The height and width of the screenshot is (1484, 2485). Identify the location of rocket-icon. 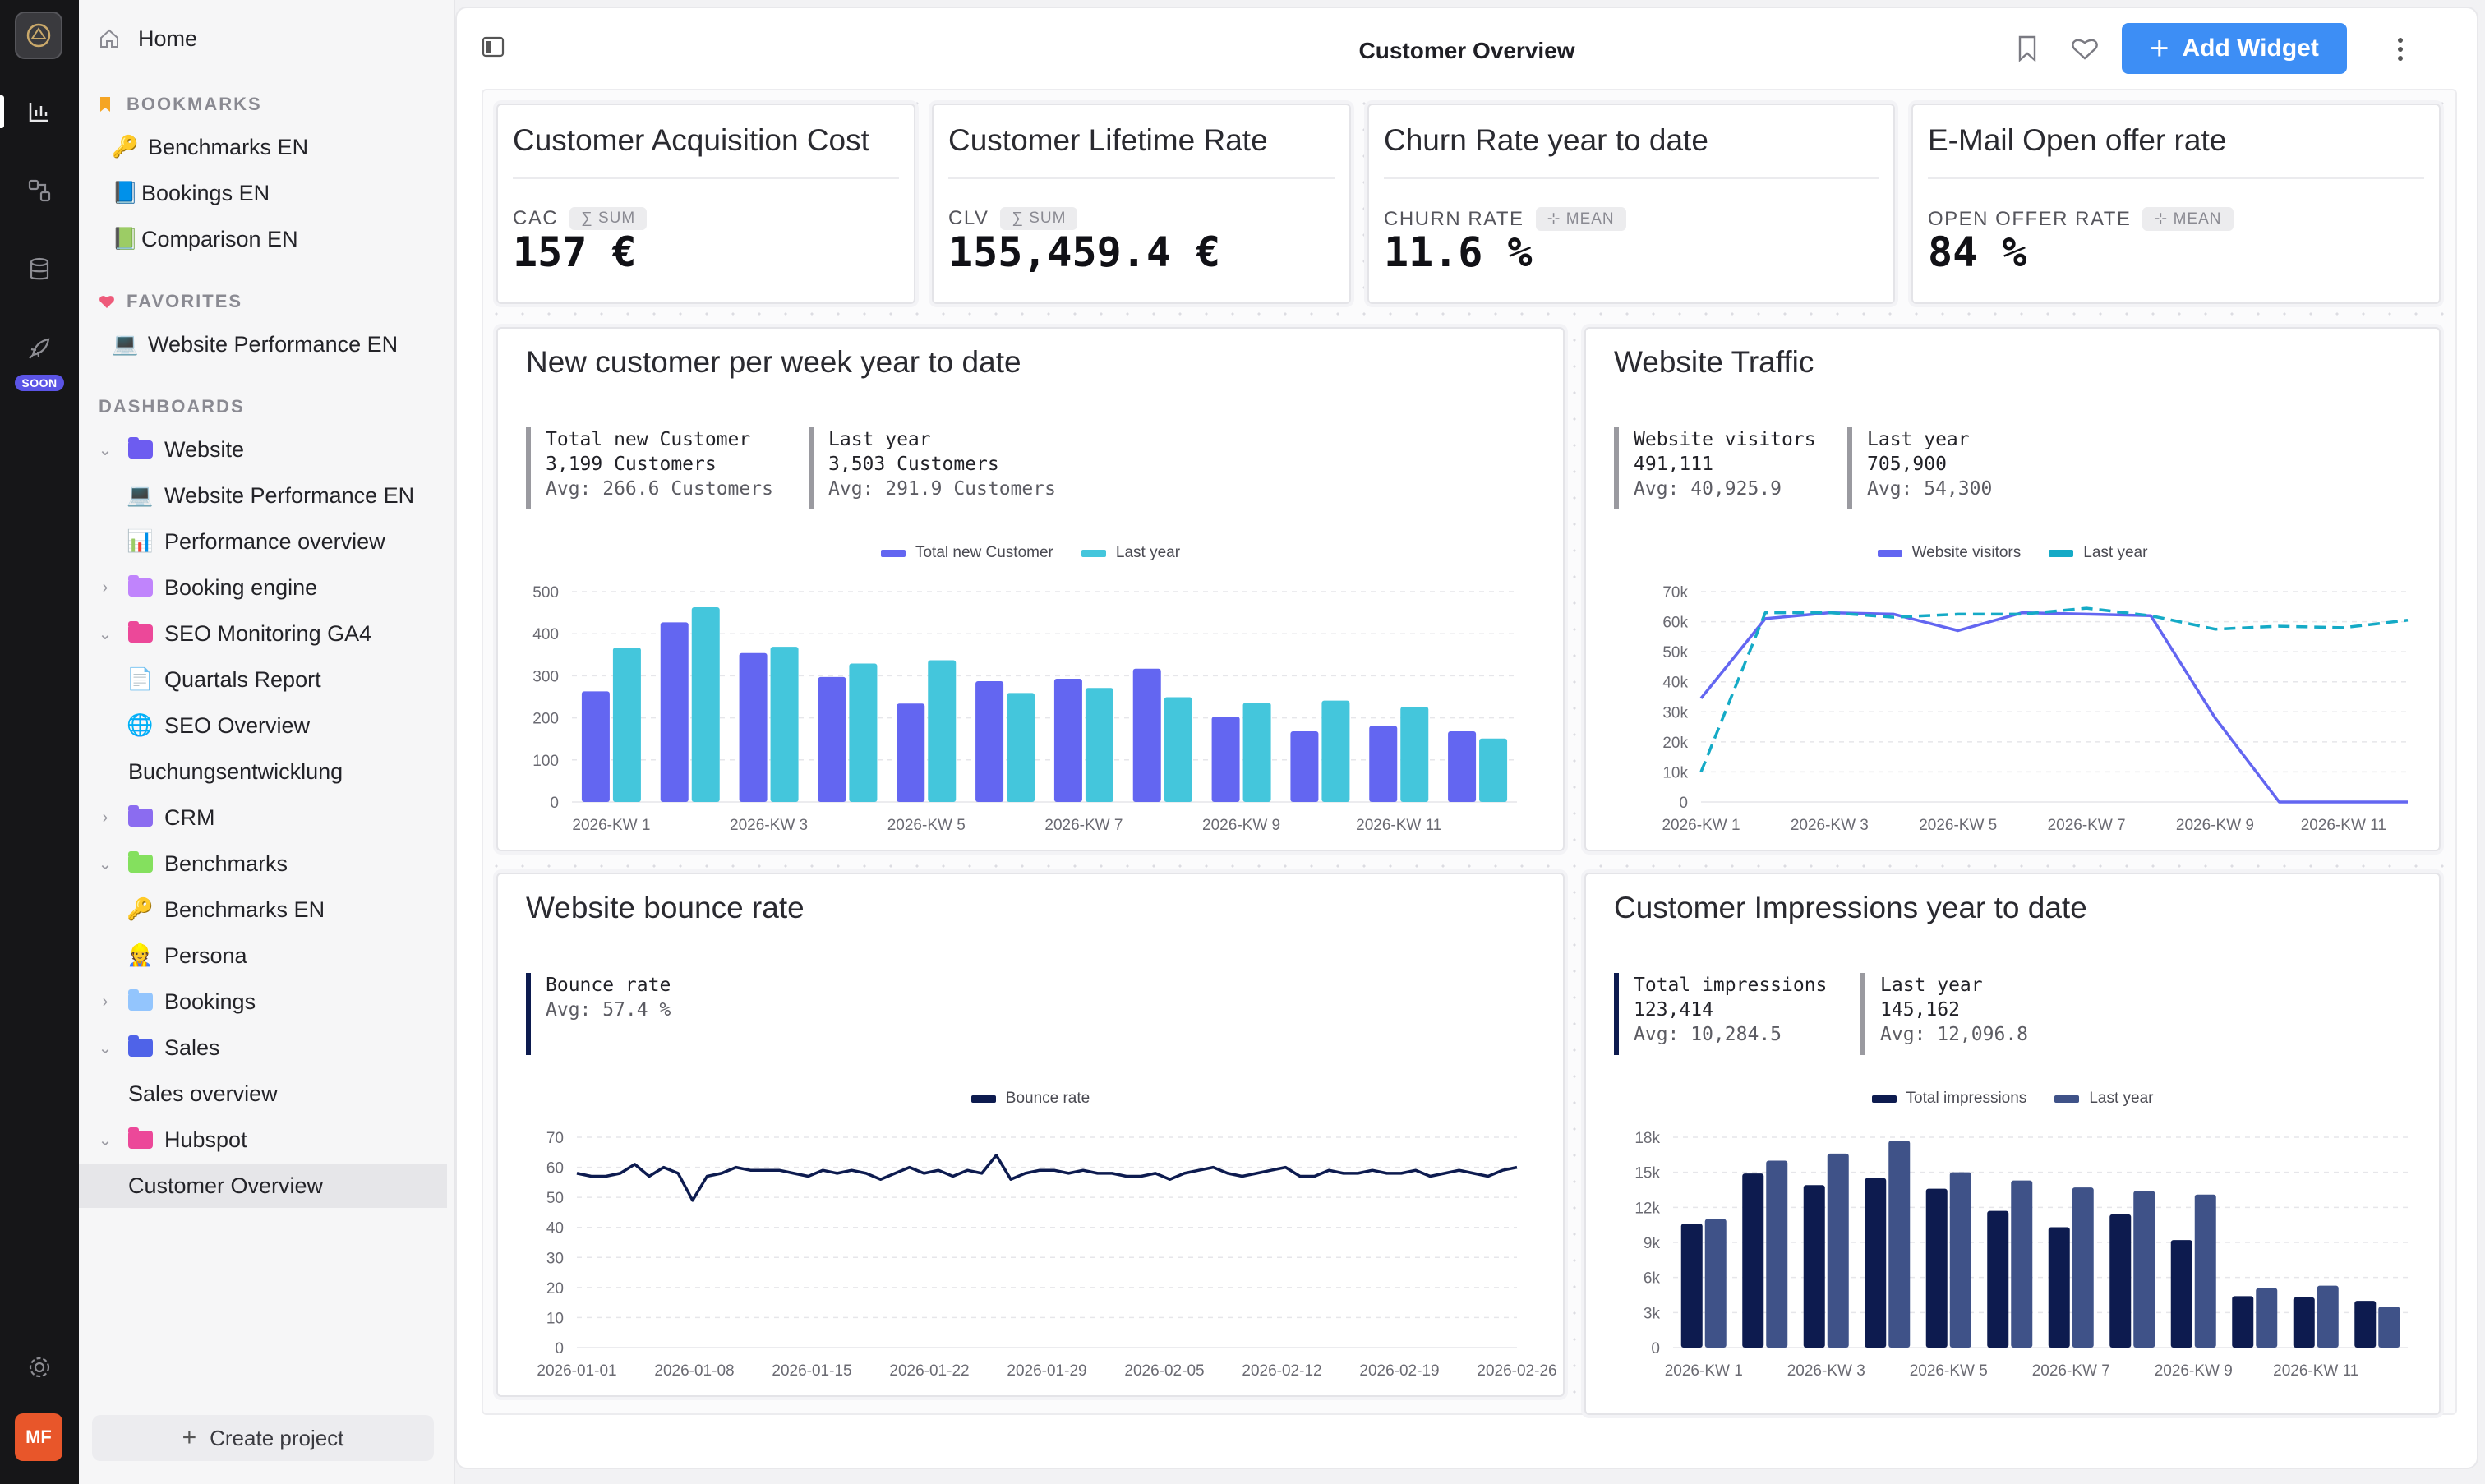
(39, 348).